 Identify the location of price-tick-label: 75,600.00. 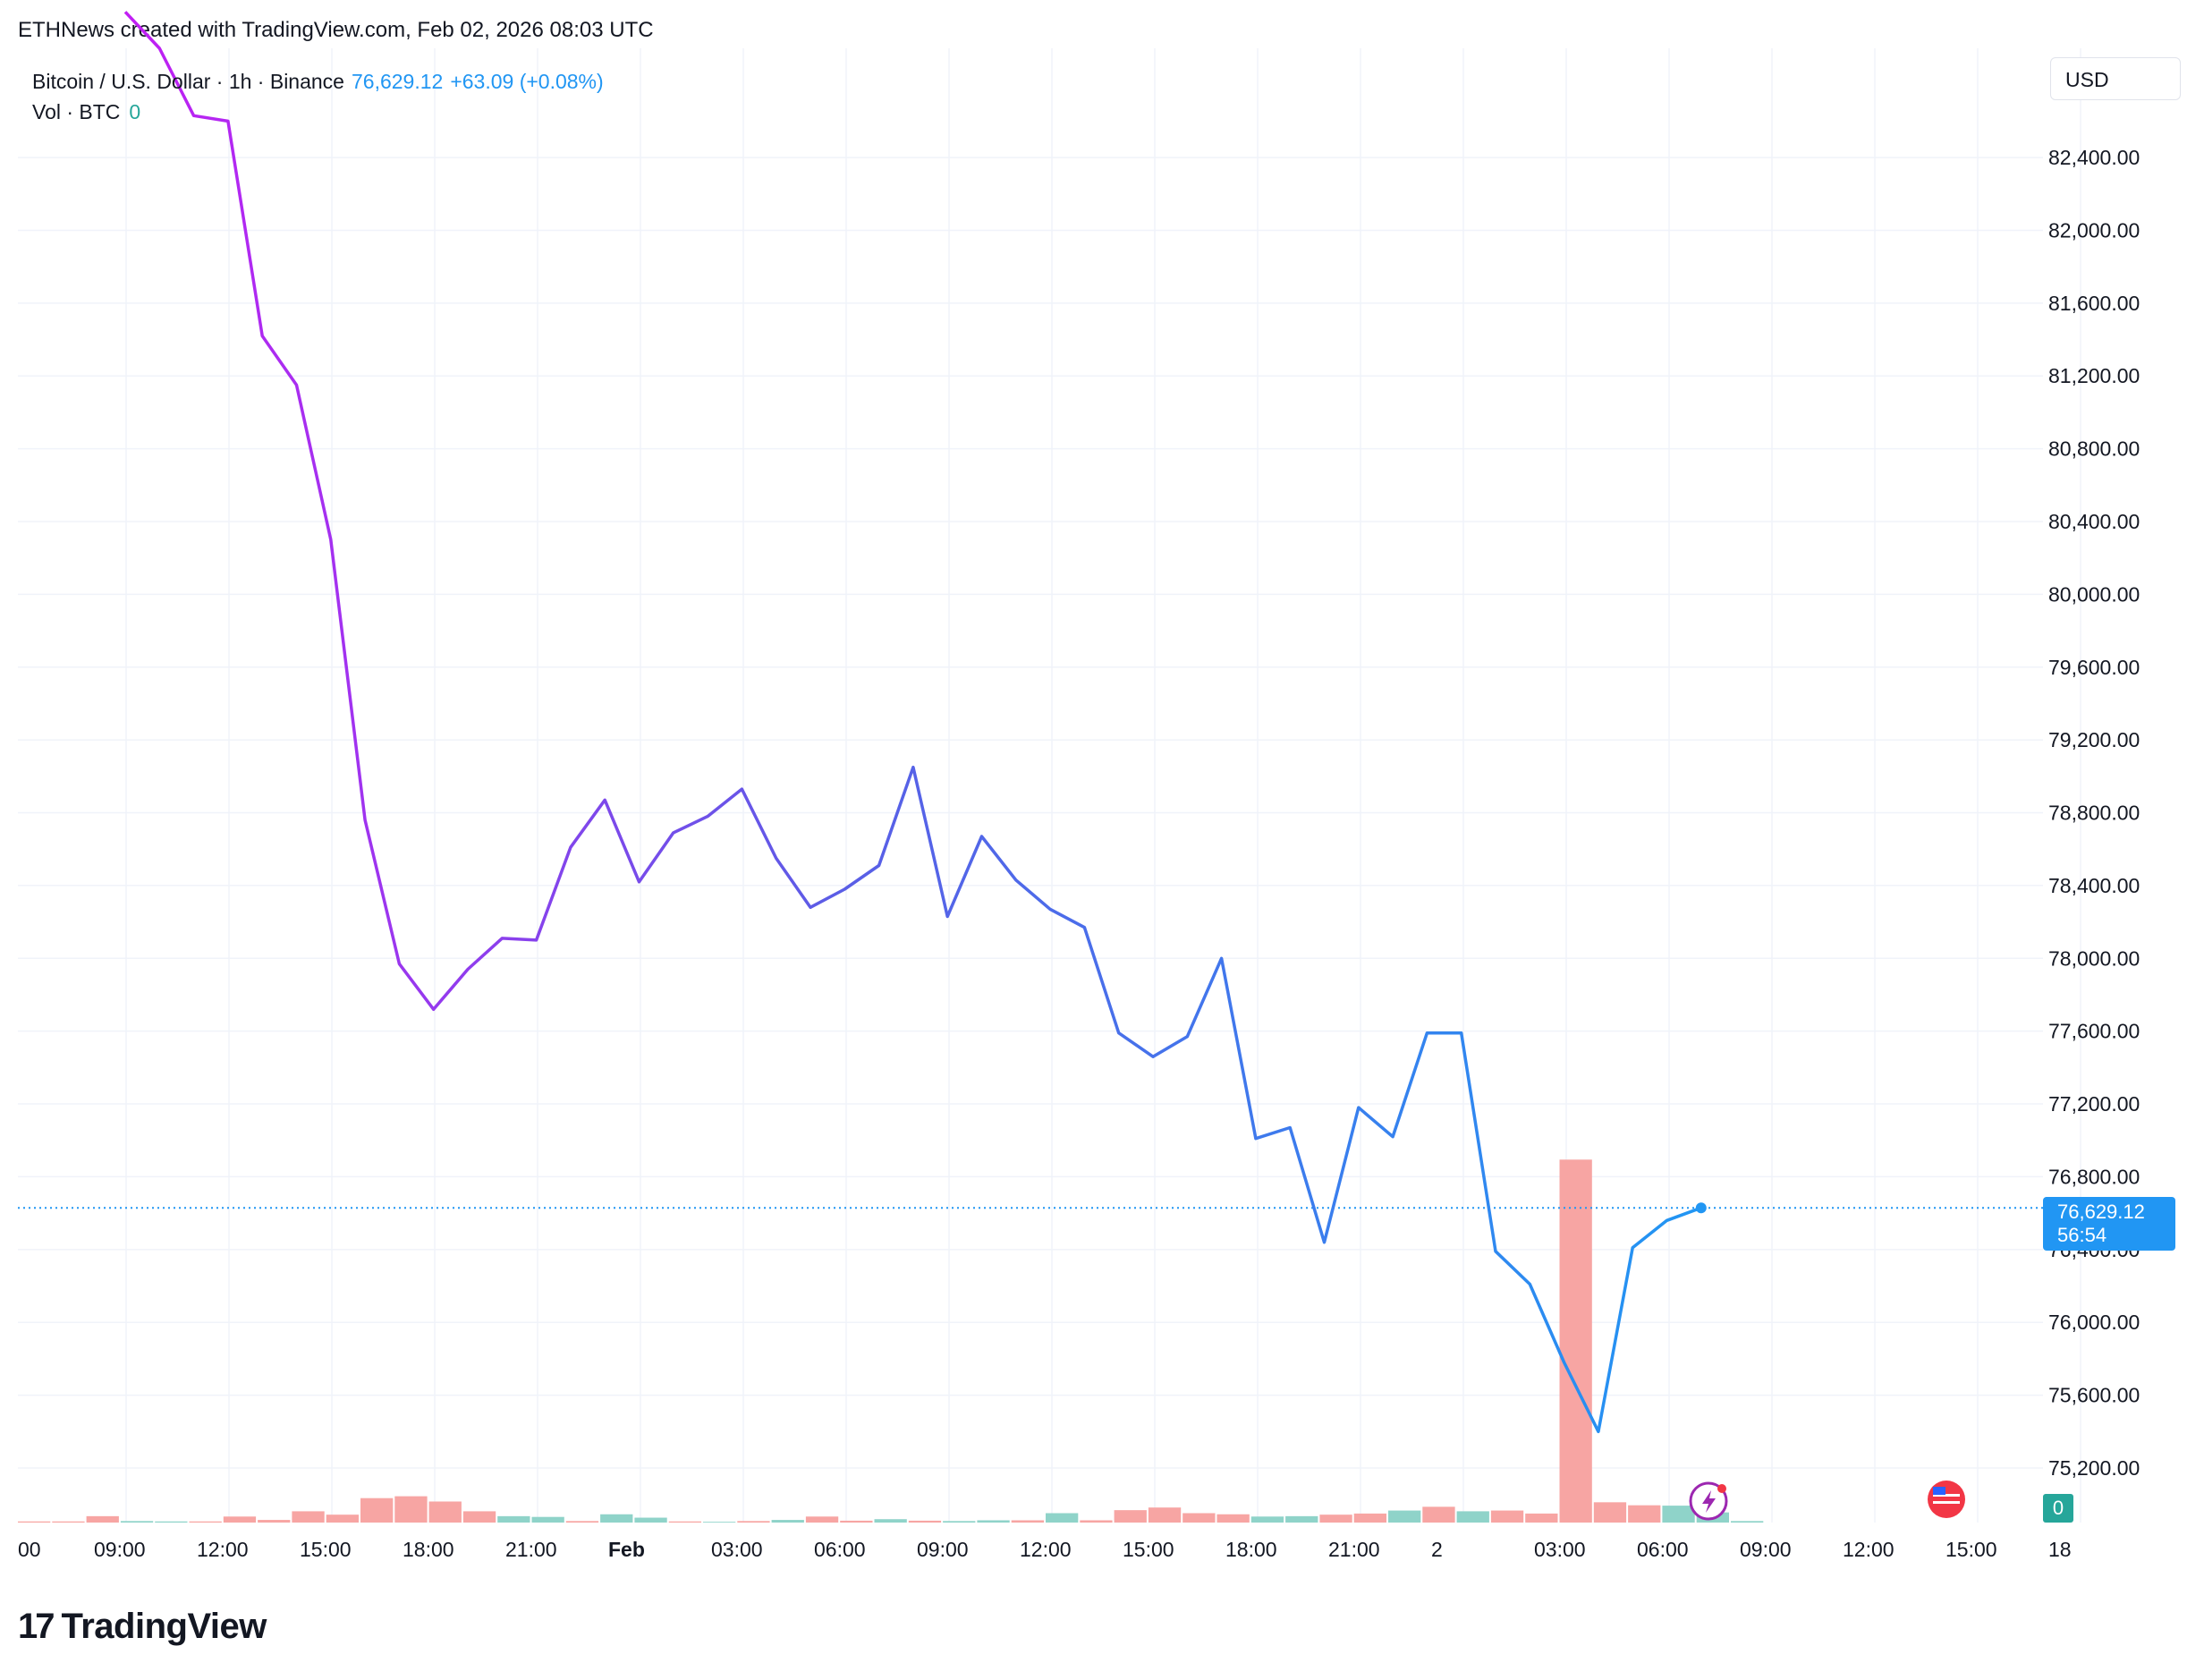
(2094, 1395).